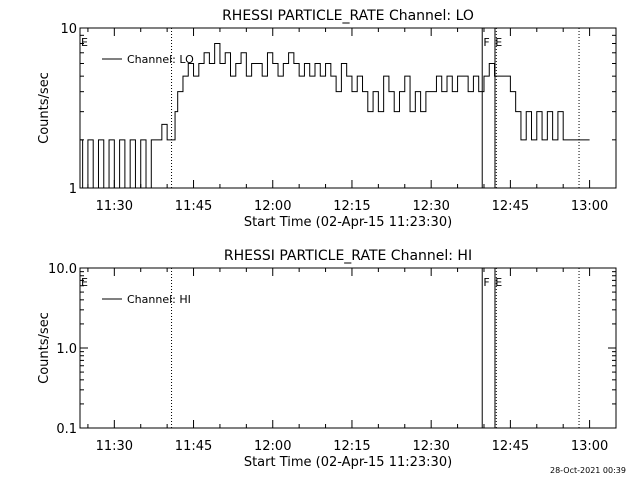 The height and width of the screenshot is (480, 640). I want to click on lo-x-tick-label: 12:30, so click(430, 206).